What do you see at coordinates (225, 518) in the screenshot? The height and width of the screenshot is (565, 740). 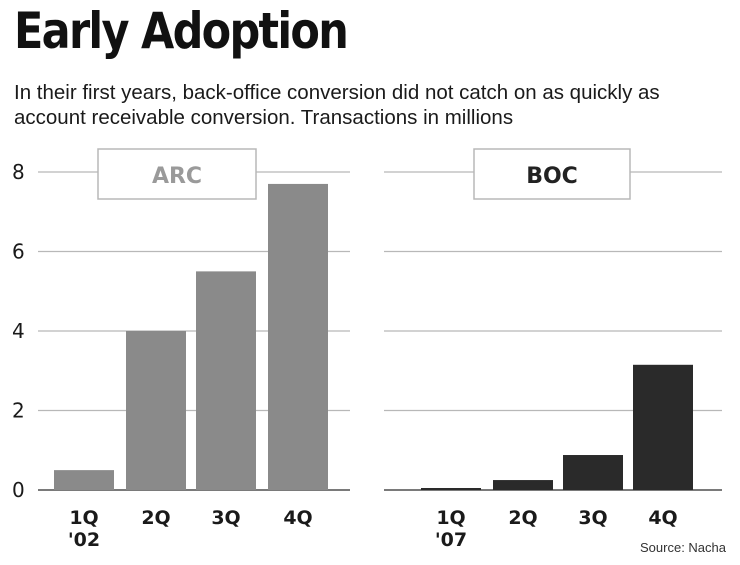 I see `arc-category-label: 3Q` at bounding box center [225, 518].